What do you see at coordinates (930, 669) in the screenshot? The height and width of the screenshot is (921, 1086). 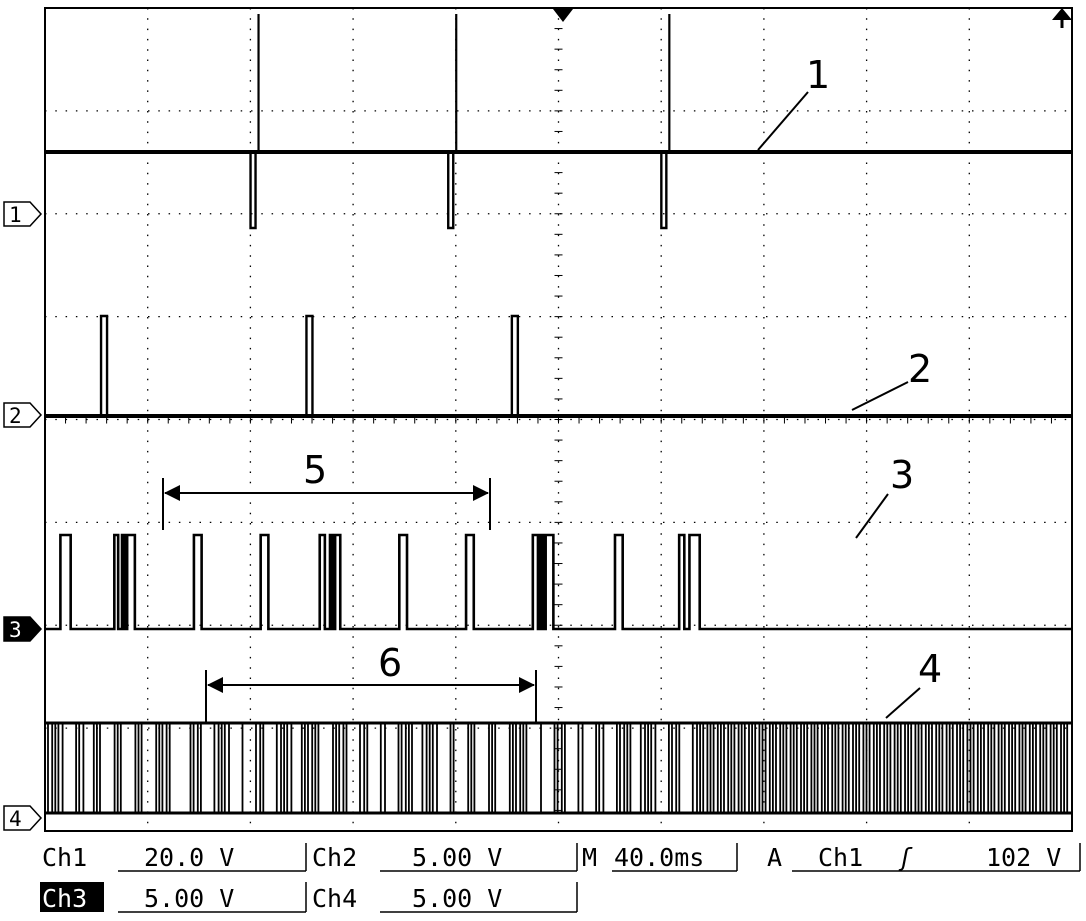 I see `annotation-4-label: 4` at bounding box center [930, 669].